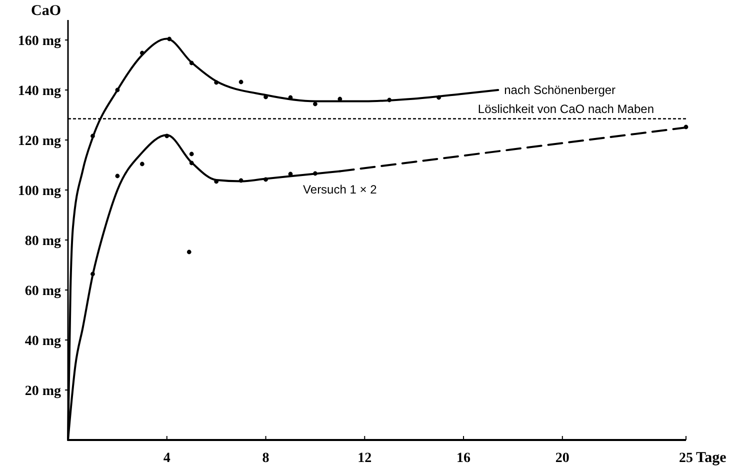 The height and width of the screenshot is (469, 748). I want to click on series-label: Versuch 1 × 2, so click(340, 189).